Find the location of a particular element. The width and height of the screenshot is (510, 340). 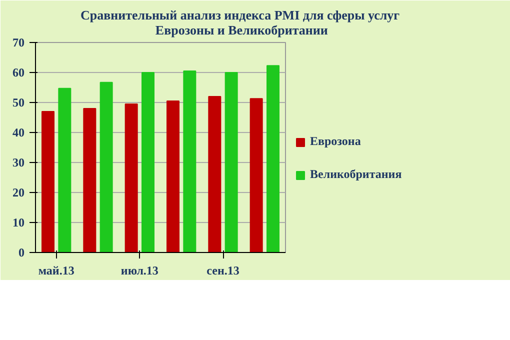

y-tick-label: 50 is located at coordinates (18, 103).